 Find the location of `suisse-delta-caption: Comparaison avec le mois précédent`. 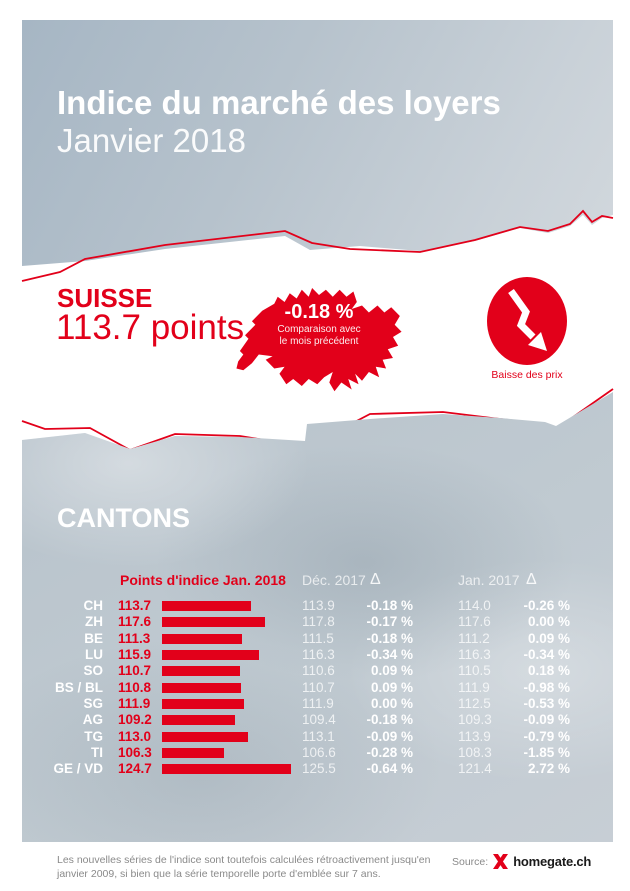

suisse-delta-caption: Comparaison avec le mois précédent is located at coordinates (319, 335).